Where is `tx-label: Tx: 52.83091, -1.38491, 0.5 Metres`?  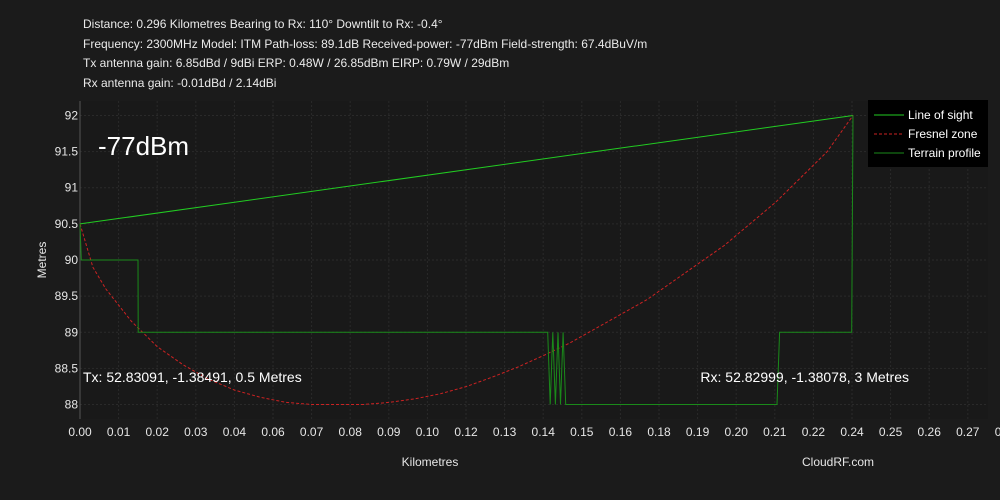
tx-label: Tx: 52.83091, -1.38491, 0.5 Metres is located at coordinates (192, 377).